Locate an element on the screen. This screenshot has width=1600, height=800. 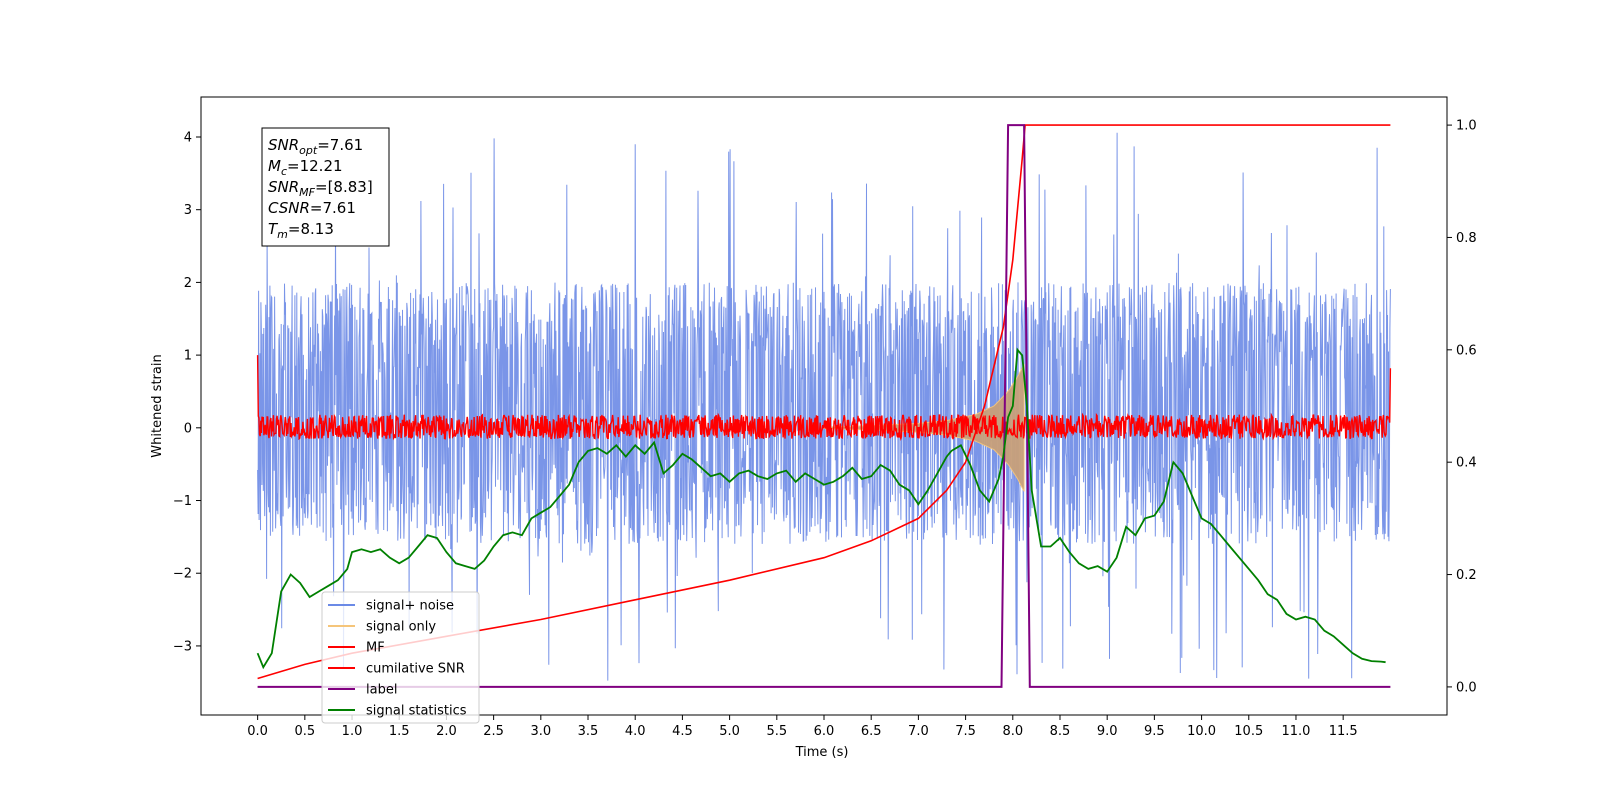
y-tick-label: 0 is located at coordinates (188, 428).